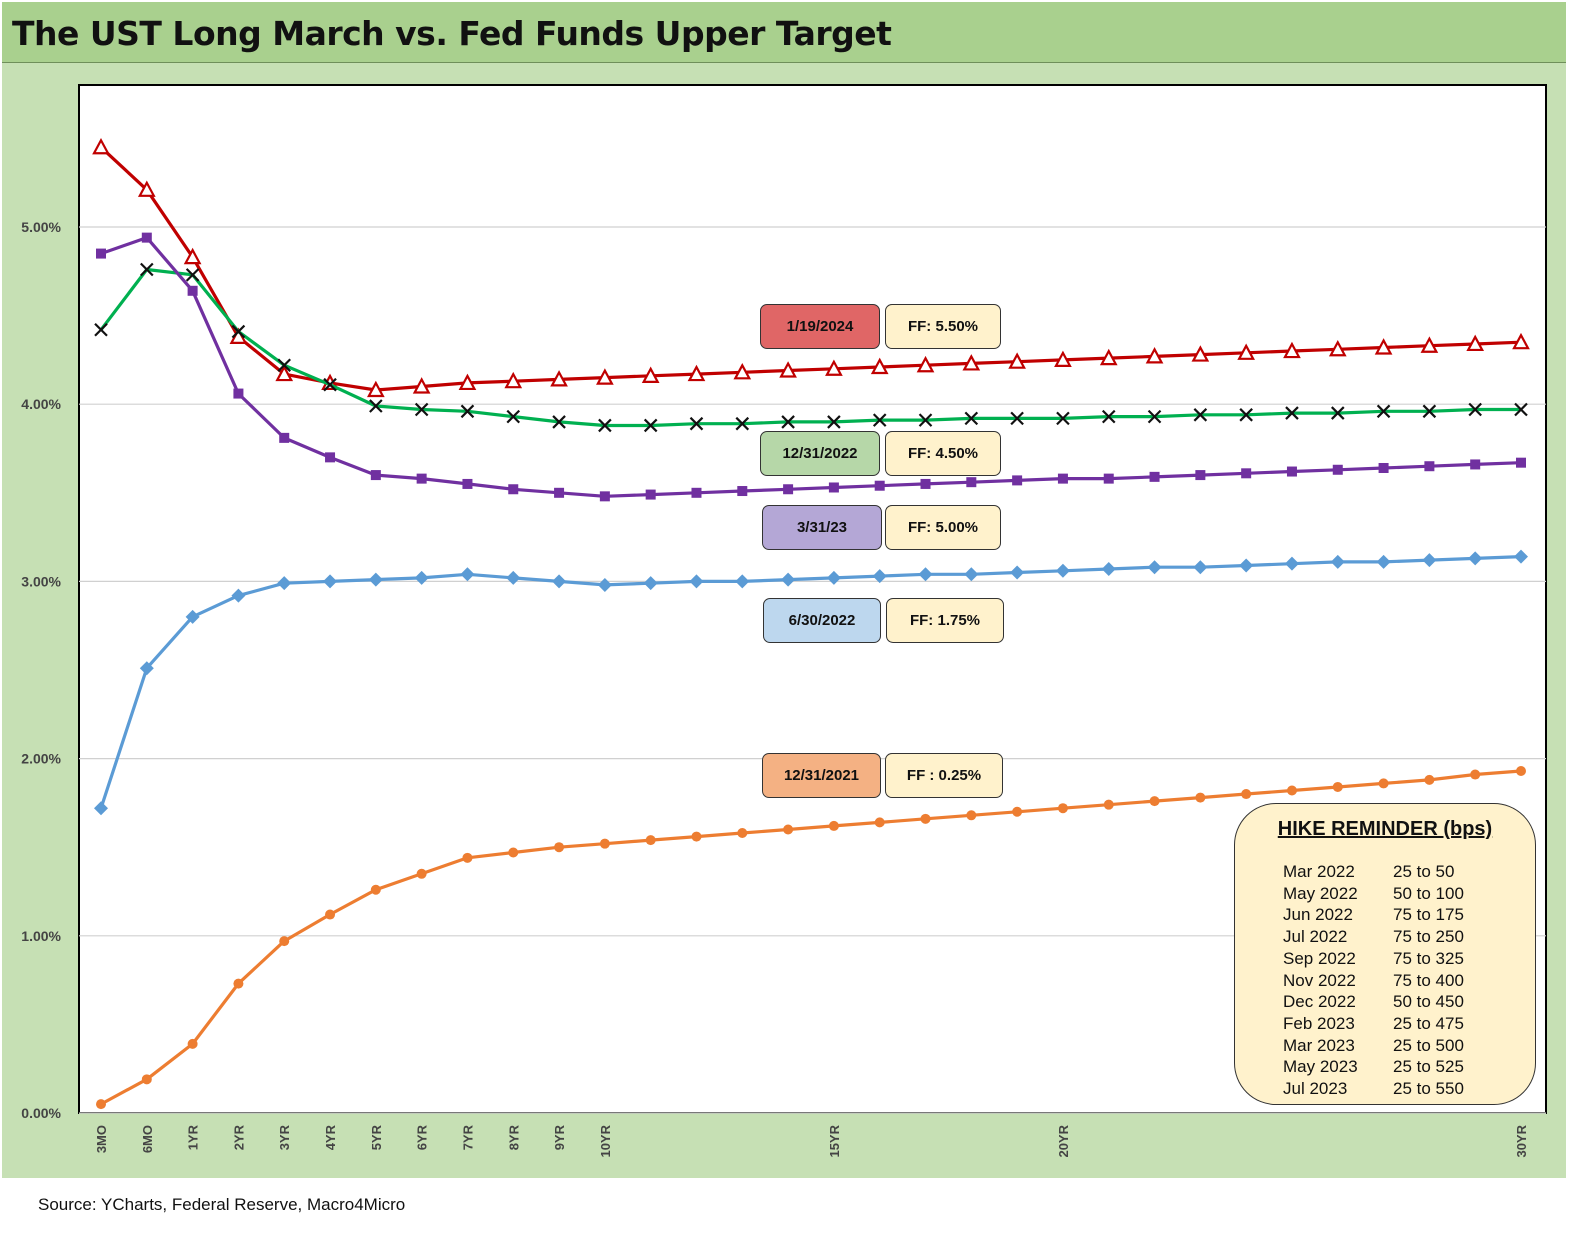  What do you see at coordinates (1319, 1002) in the screenshot?
I see `hike-month: Dec 2022` at bounding box center [1319, 1002].